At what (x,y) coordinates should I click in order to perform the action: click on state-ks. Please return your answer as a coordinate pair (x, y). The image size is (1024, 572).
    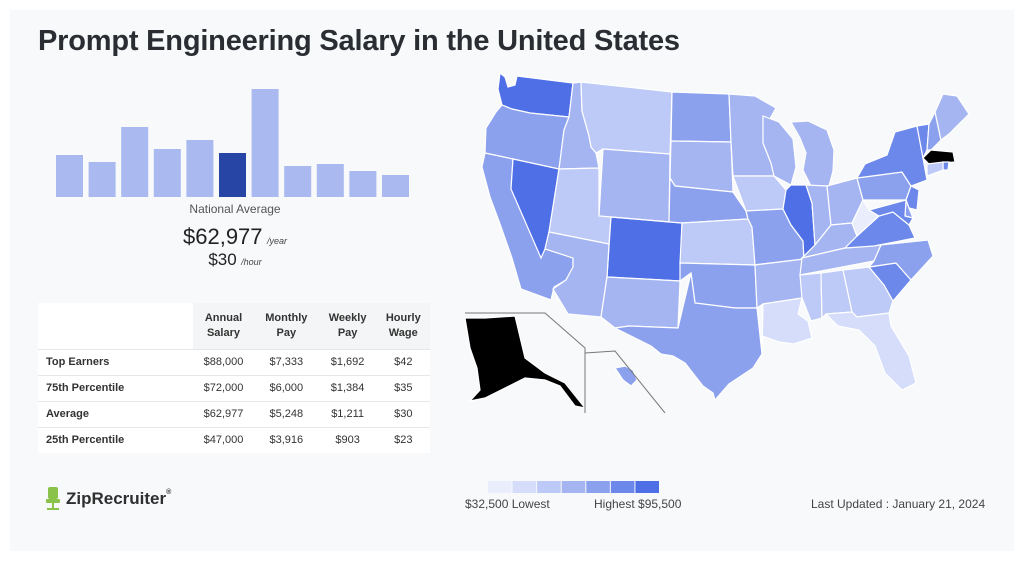
    Looking at the image, I should click on (717, 242).